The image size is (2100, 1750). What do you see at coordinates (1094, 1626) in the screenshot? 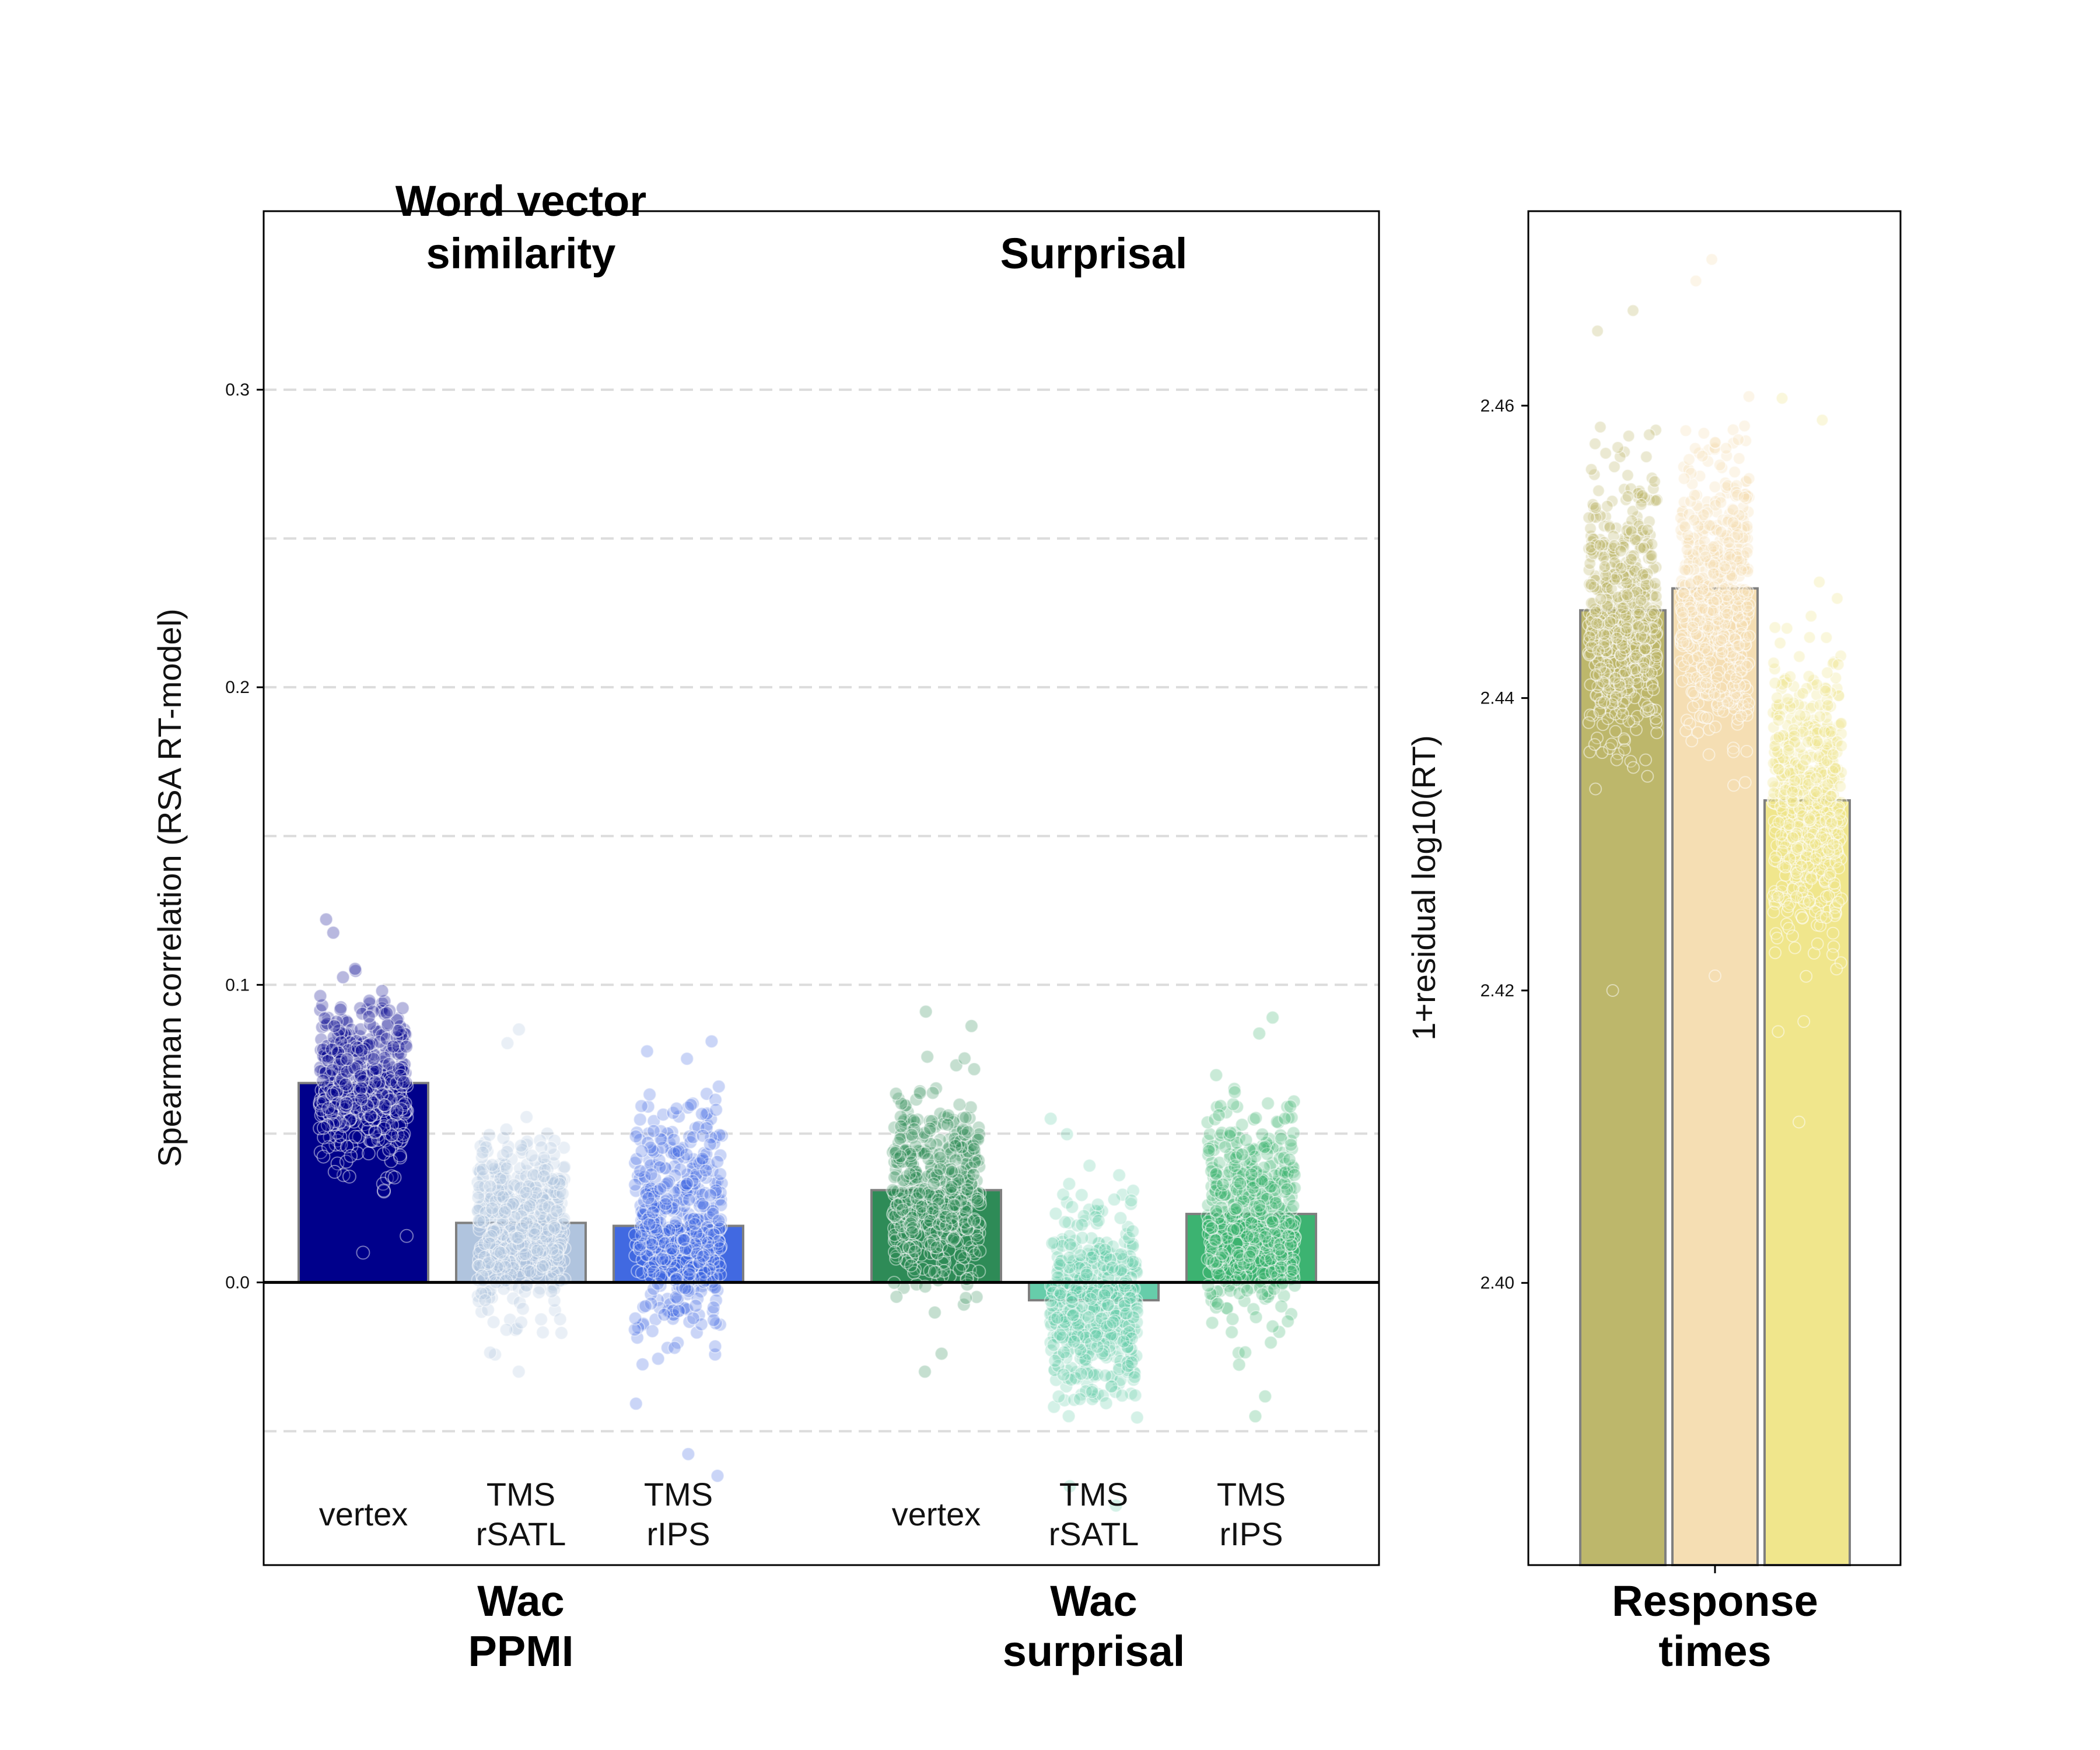
I see `wac-surprisal-label: Wac surprisal` at bounding box center [1094, 1626].